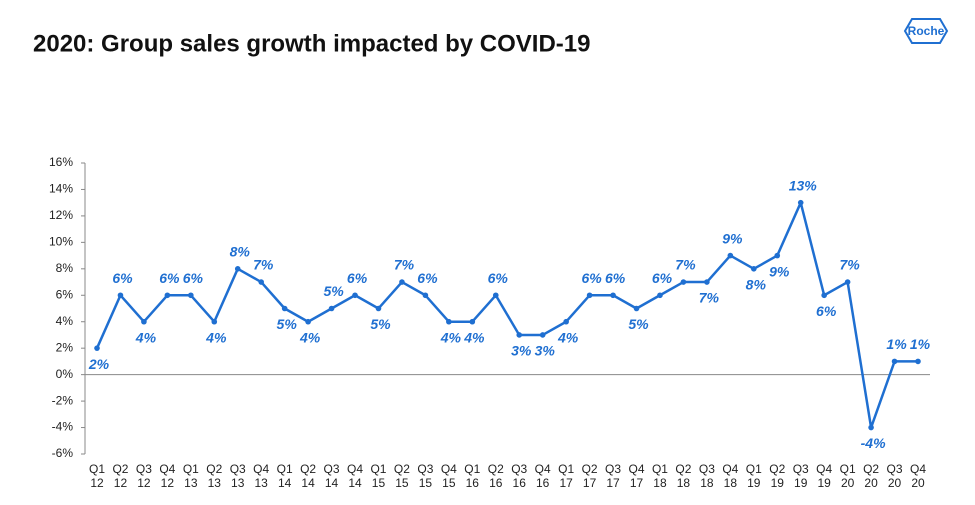 This screenshot has height=505, width=975. What do you see at coordinates (65, 268) in the screenshot?
I see `y-tick-label: 8%` at bounding box center [65, 268].